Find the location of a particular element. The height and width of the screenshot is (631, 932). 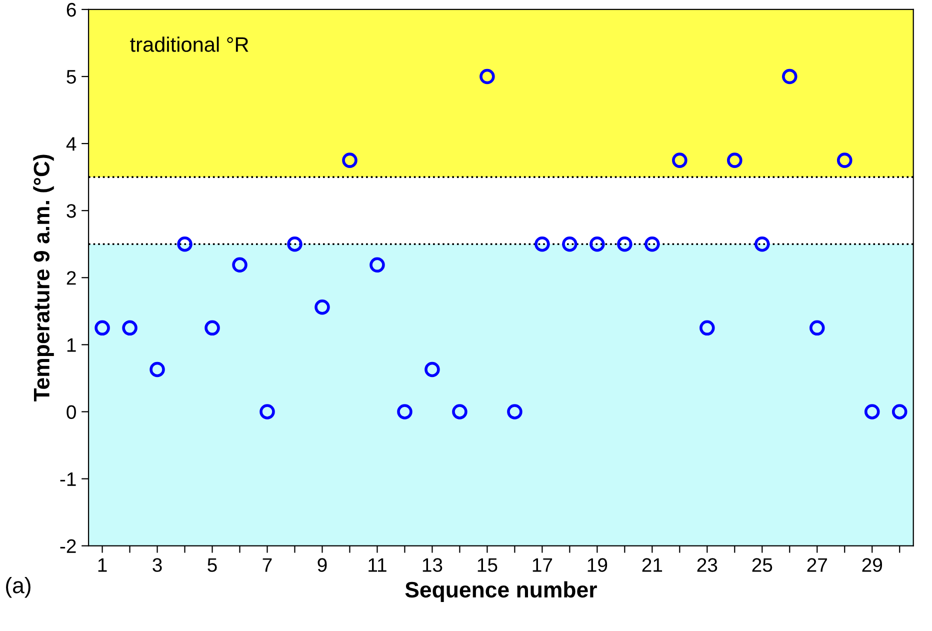

x-tick-label: 29 is located at coordinates (872, 565).